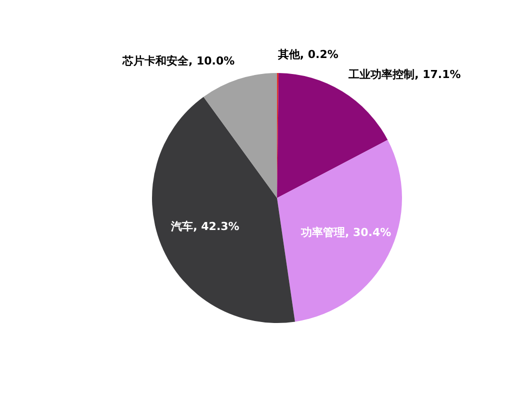 The height and width of the screenshot is (396, 530). I want to click on slice-label: 功率管理, 30.4%, so click(346, 233).